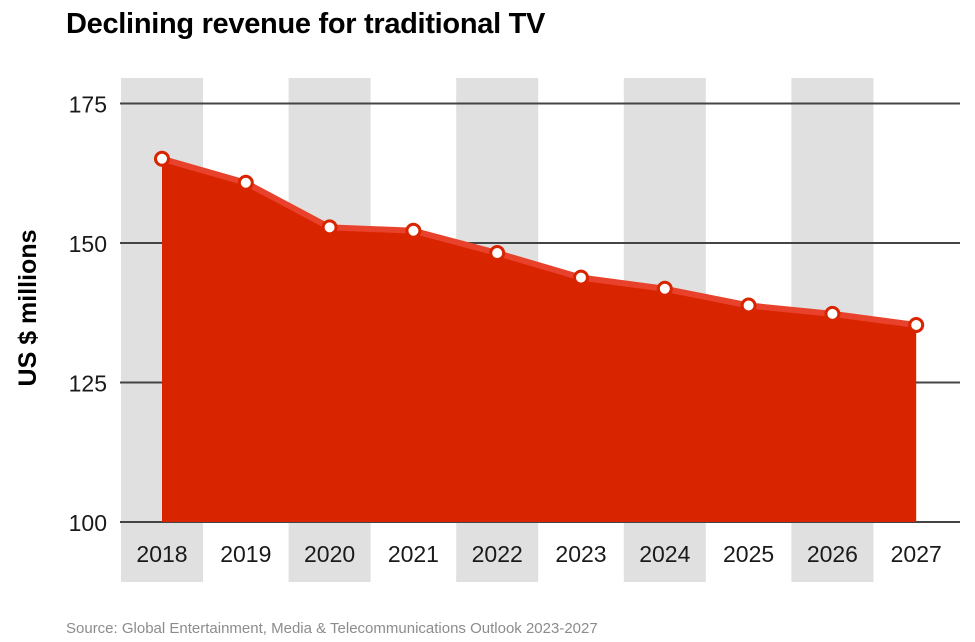 The width and height of the screenshot is (975, 642). Describe the element at coordinates (497, 253) in the screenshot. I see `point-2022` at that location.